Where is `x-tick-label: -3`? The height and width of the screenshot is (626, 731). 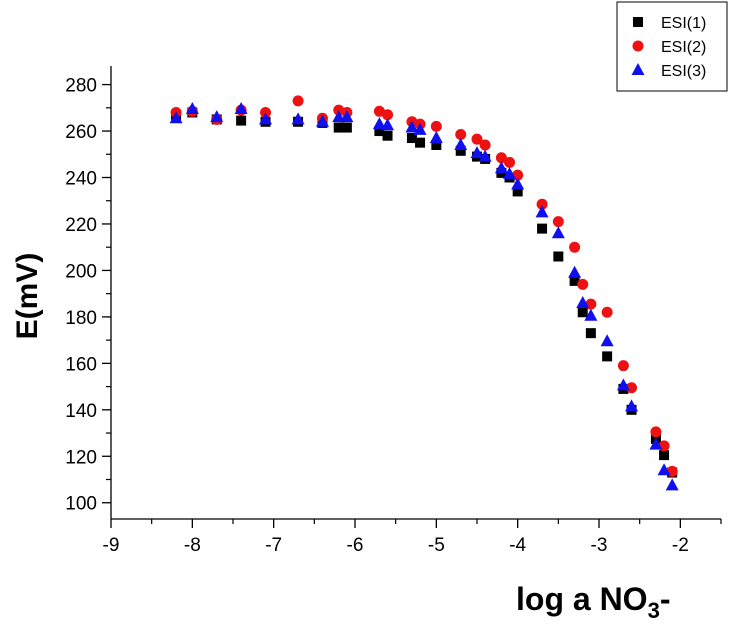 x-tick-label: -3 is located at coordinates (599, 545).